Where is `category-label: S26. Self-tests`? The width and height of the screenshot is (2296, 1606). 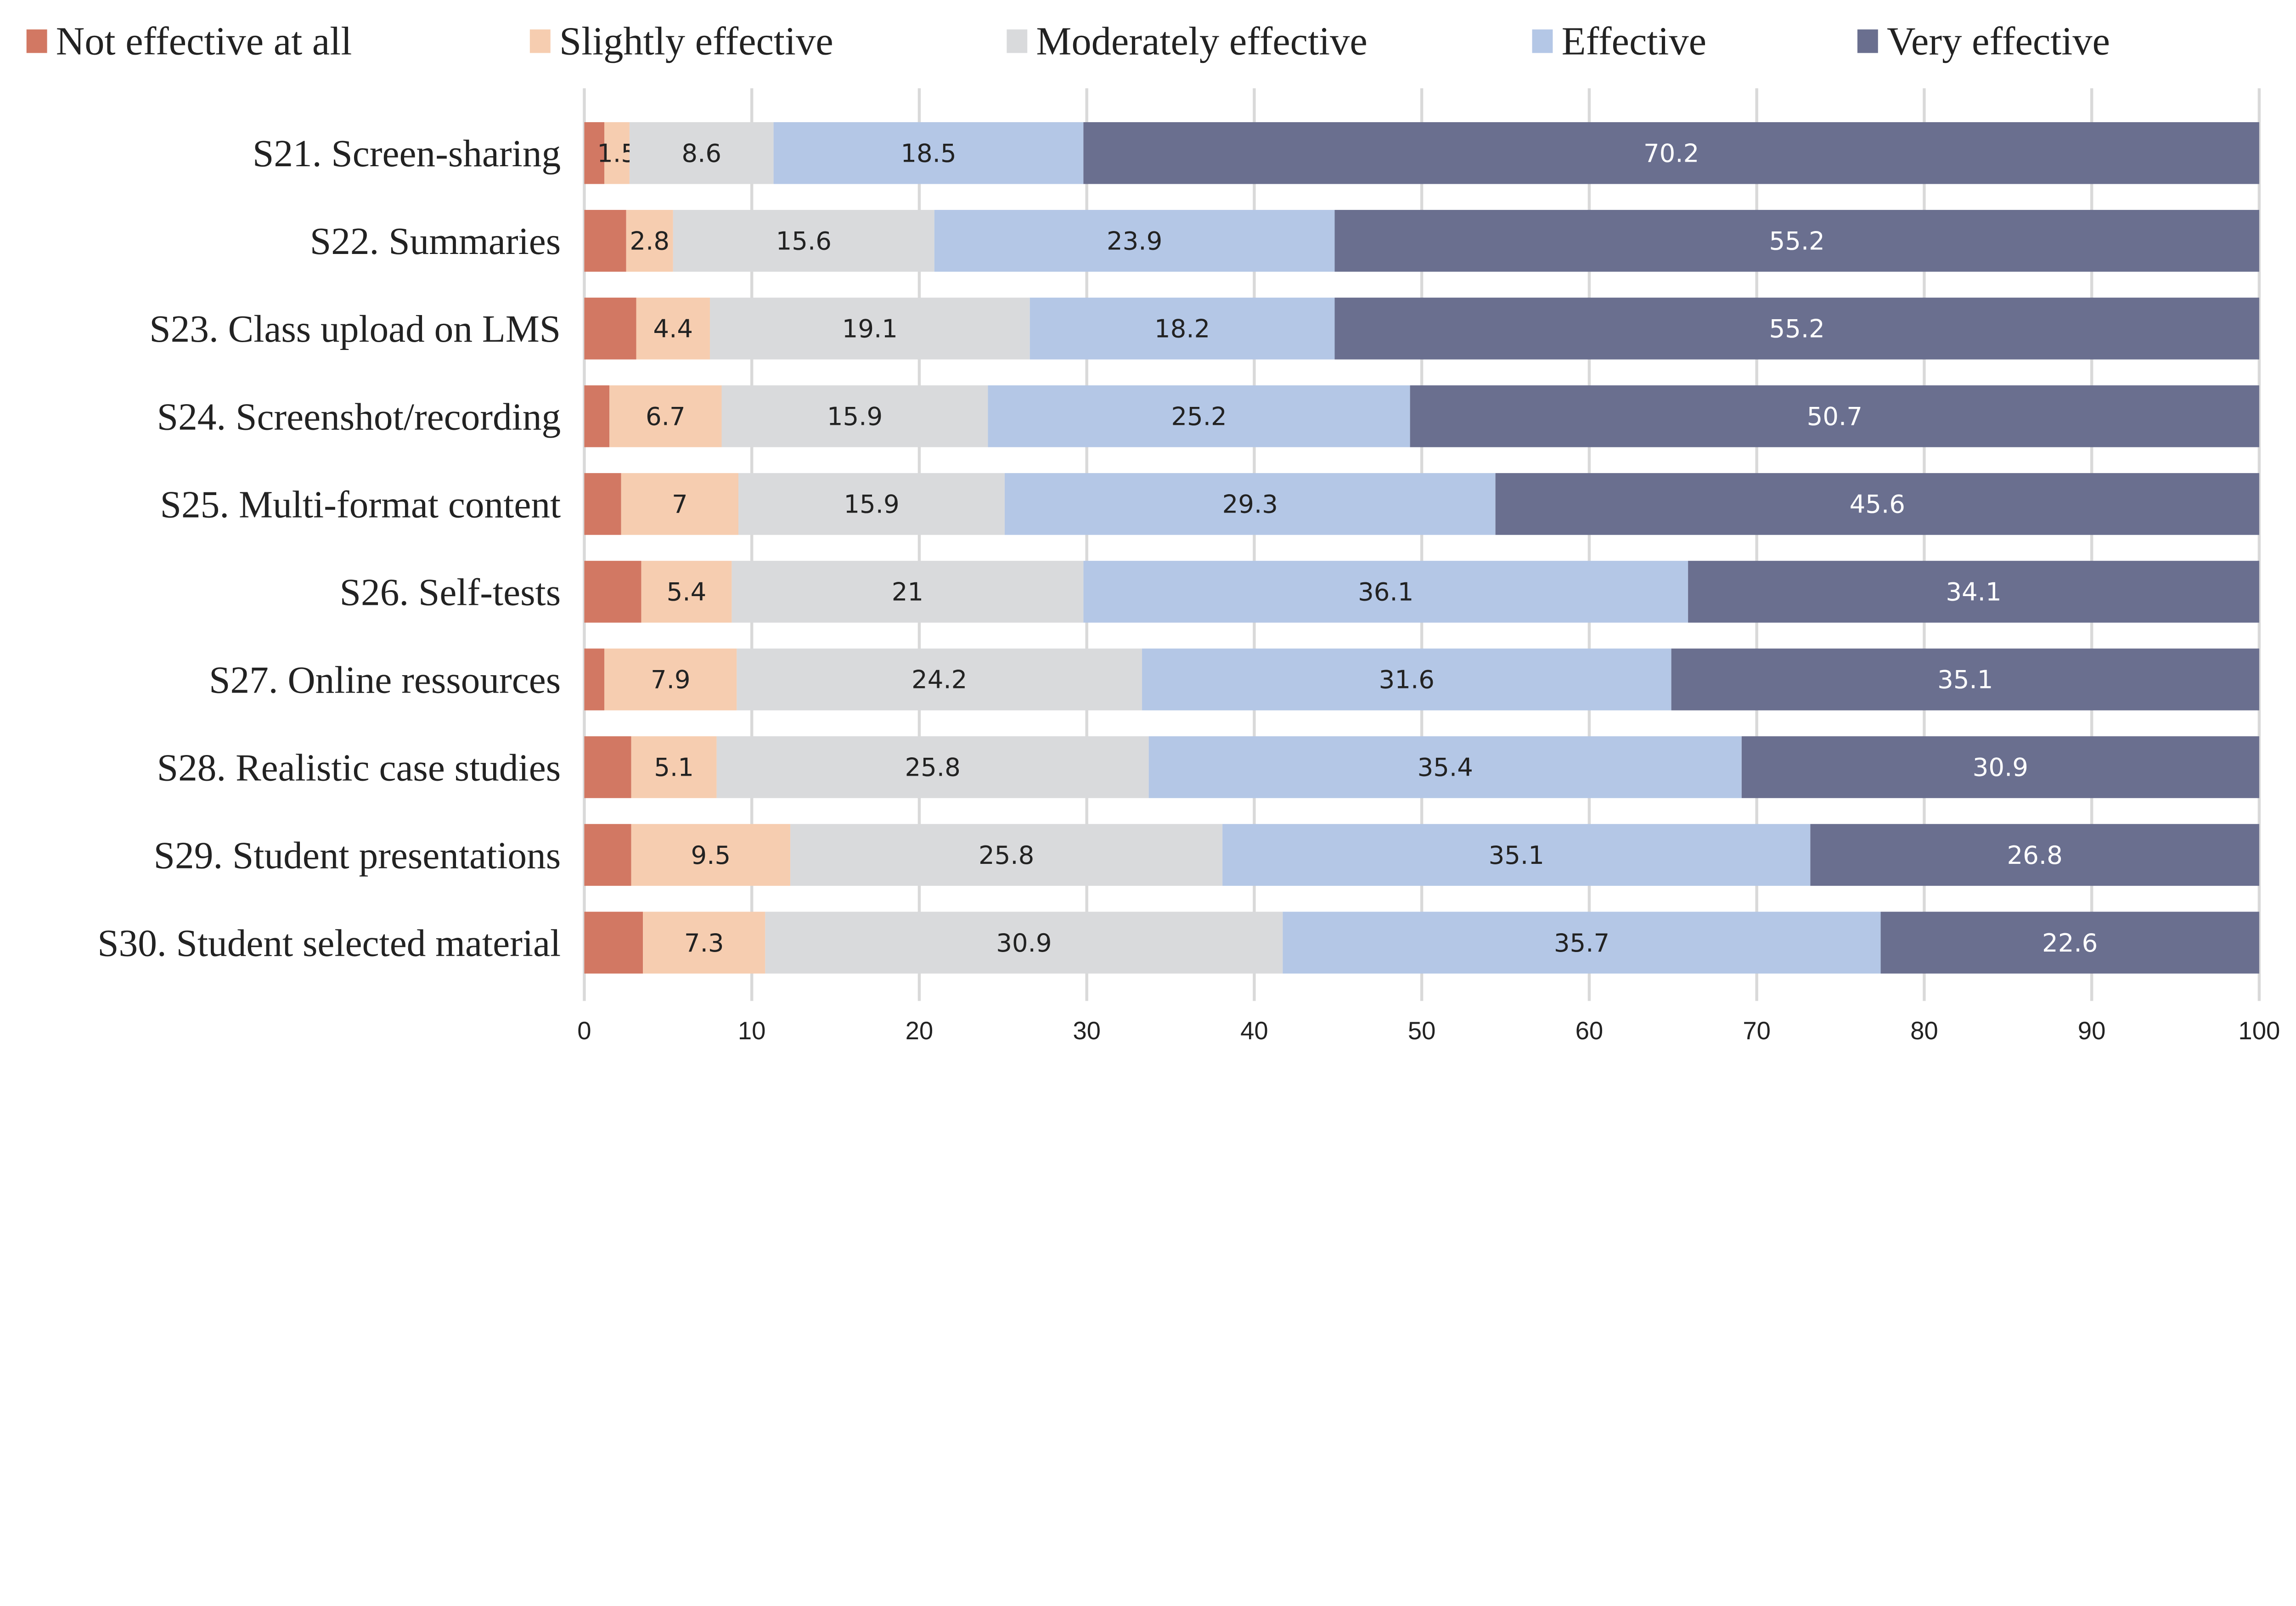
category-label: S26. Self-tests is located at coordinates (450, 592).